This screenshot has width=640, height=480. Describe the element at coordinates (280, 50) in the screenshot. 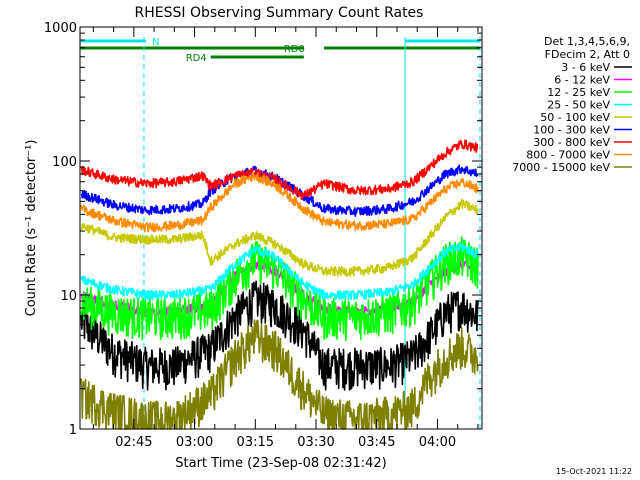

I see `flag-bars: N RD0 RD4` at that location.